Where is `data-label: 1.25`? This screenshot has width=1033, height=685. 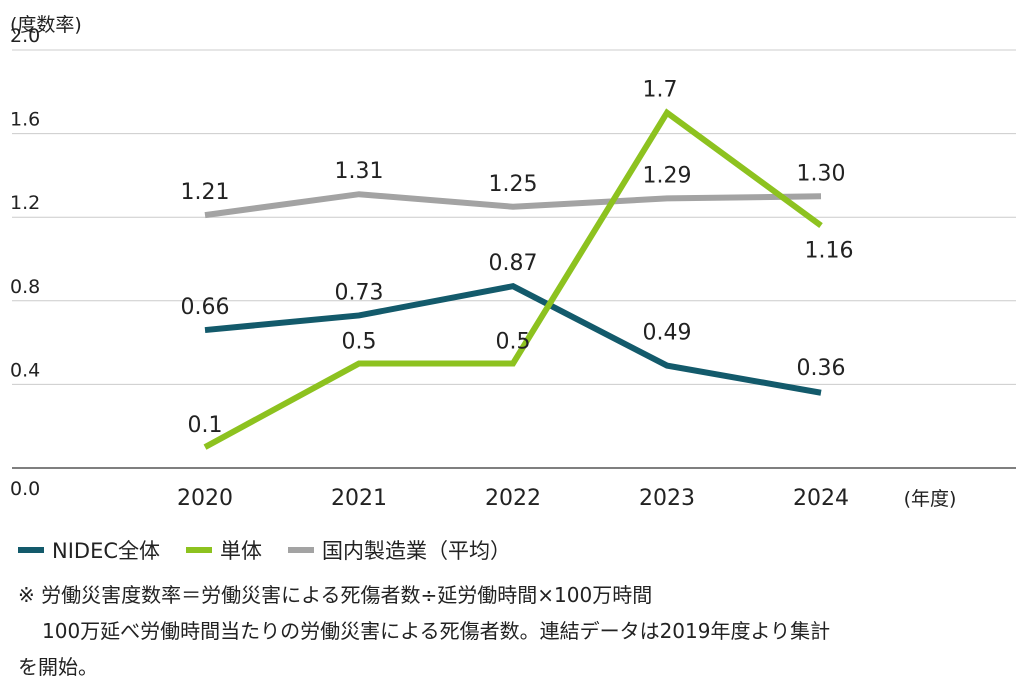 data-label: 1.25 is located at coordinates (513, 184).